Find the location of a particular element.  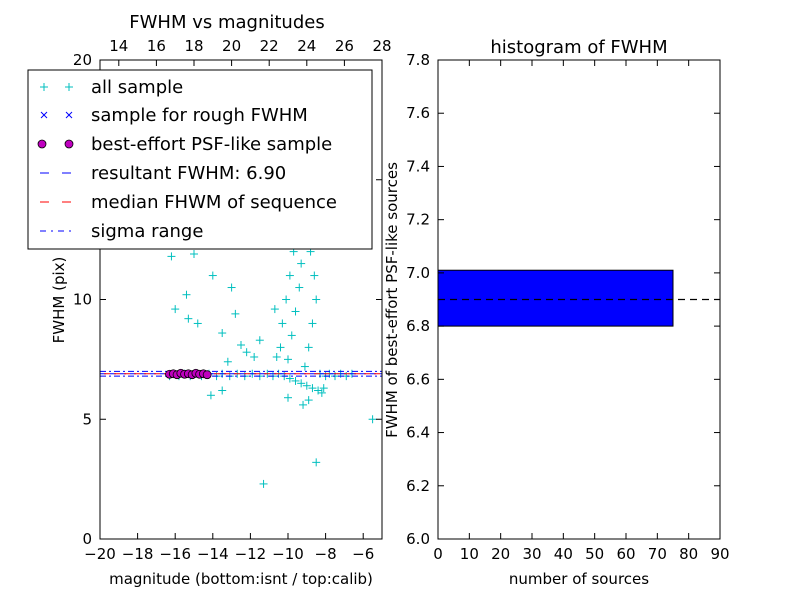

legend-label: median FHWM of sequence is located at coordinates (214, 202).